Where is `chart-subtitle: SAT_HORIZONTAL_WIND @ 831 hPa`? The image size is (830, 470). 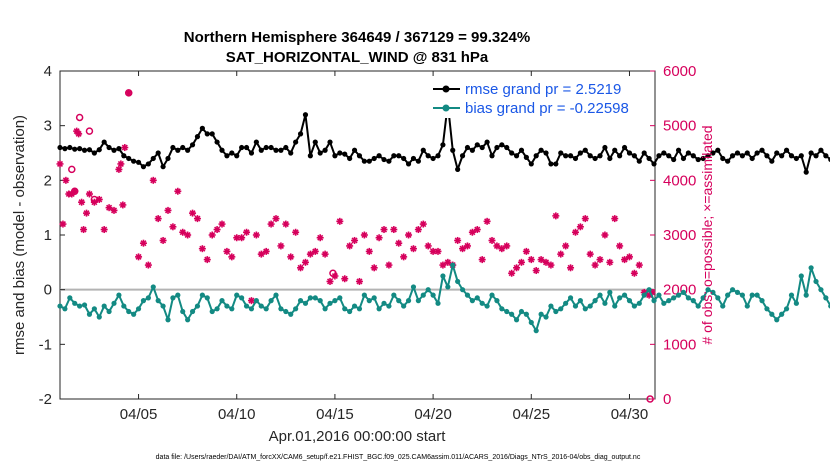 chart-subtitle: SAT_HORIZONTAL_WIND @ 831 hPa is located at coordinates (357, 57).